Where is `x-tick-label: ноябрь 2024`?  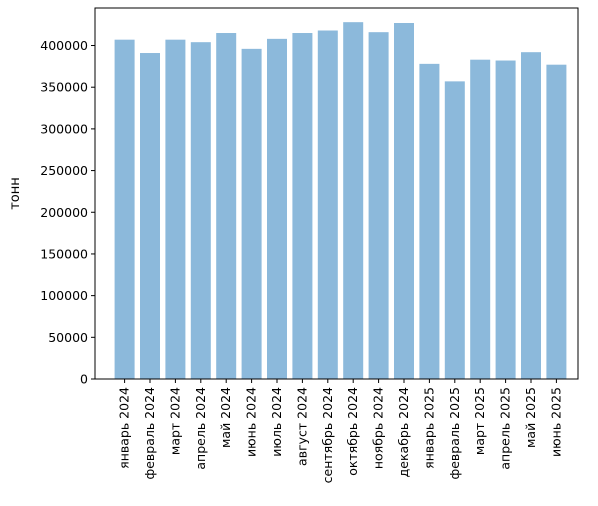 x-tick-label: ноябрь 2024 is located at coordinates (378, 428).